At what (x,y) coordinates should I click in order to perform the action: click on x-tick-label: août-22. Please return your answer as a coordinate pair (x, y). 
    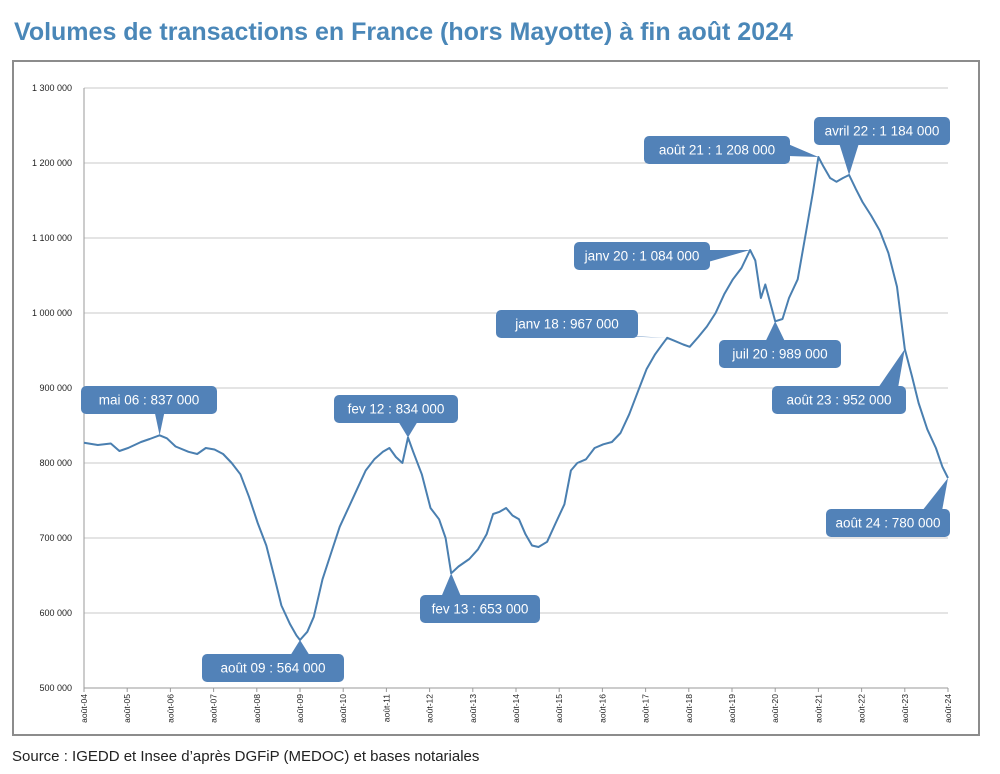
    Looking at the image, I should click on (862, 708).